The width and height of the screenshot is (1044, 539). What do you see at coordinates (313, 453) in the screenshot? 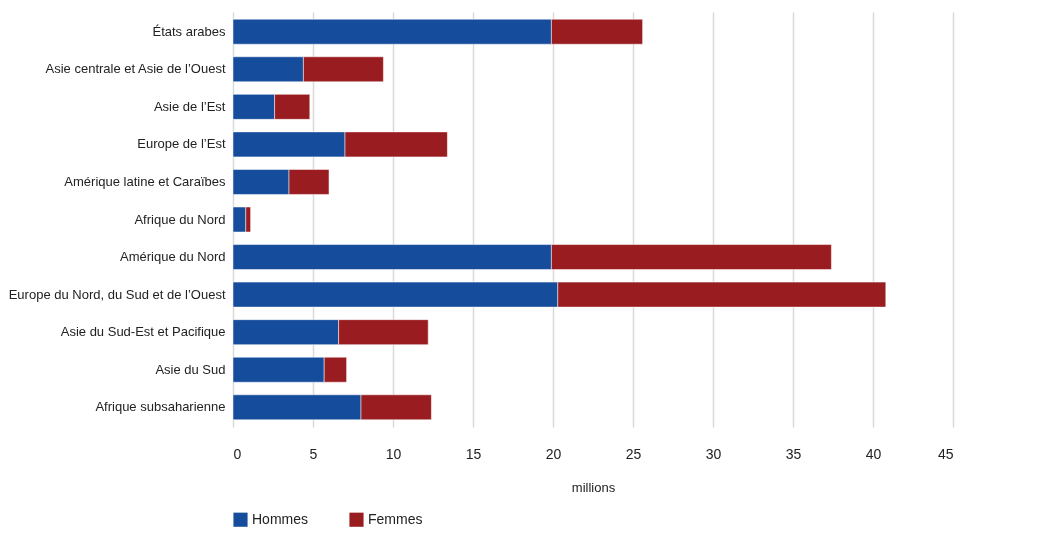
I see `x-tick-label: 5` at bounding box center [313, 453].